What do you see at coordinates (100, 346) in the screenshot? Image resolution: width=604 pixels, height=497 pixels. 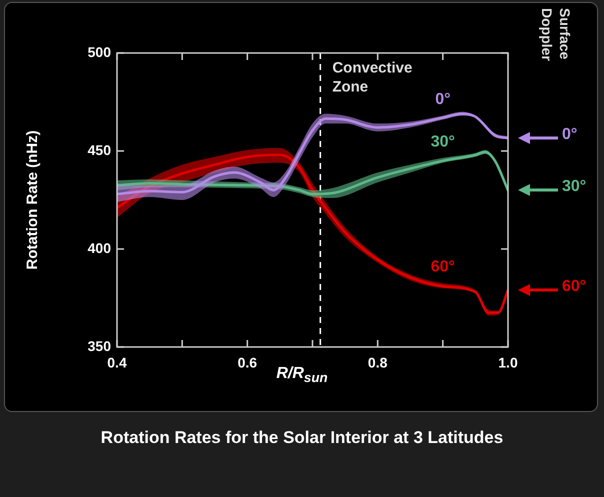 I see `y-tick-label: 350` at bounding box center [100, 346].